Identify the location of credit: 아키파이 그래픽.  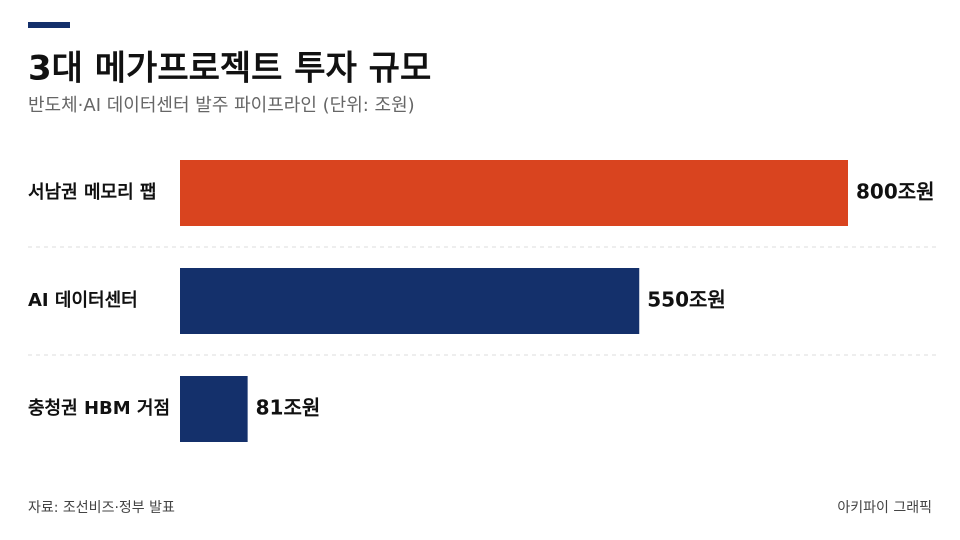
(884, 508).